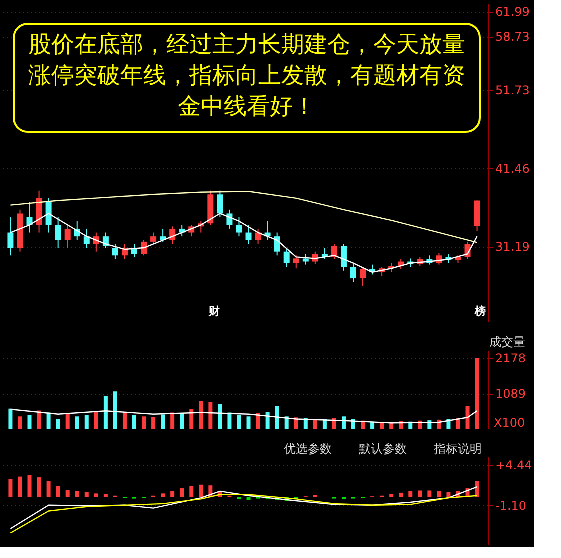 Image resolution: width=561 pixels, height=558 pixels. I want to click on y-tick-label: +4.44, so click(514, 465).